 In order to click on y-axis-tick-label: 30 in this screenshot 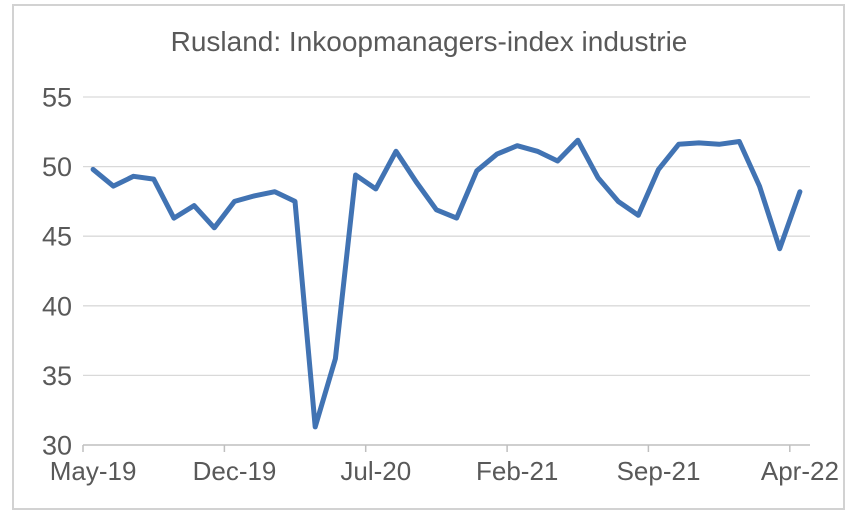, I will do `click(57, 446)`.